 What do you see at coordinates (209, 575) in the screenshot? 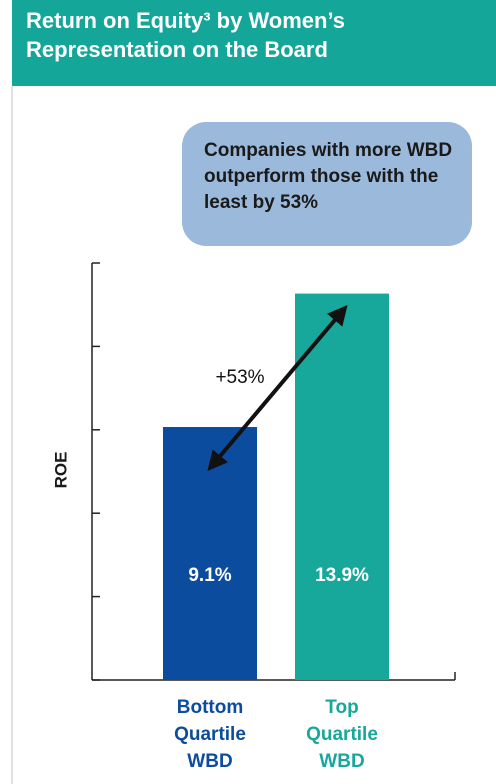
I see `value-label: 9.1%` at bounding box center [209, 575].